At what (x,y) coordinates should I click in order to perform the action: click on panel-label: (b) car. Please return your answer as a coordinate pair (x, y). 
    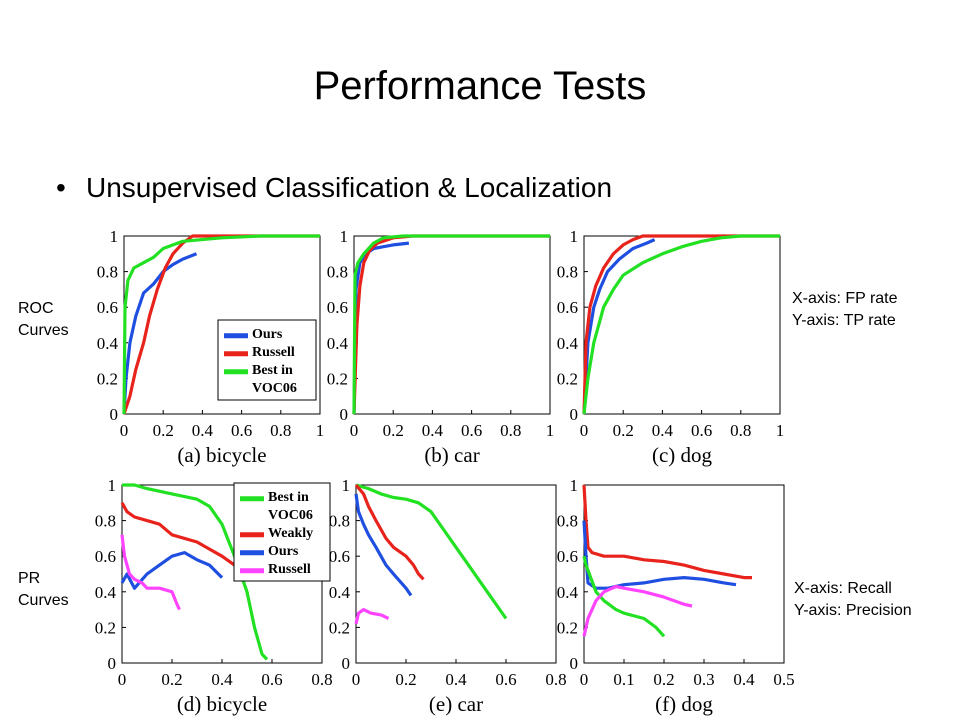
    Looking at the image, I should click on (451, 455).